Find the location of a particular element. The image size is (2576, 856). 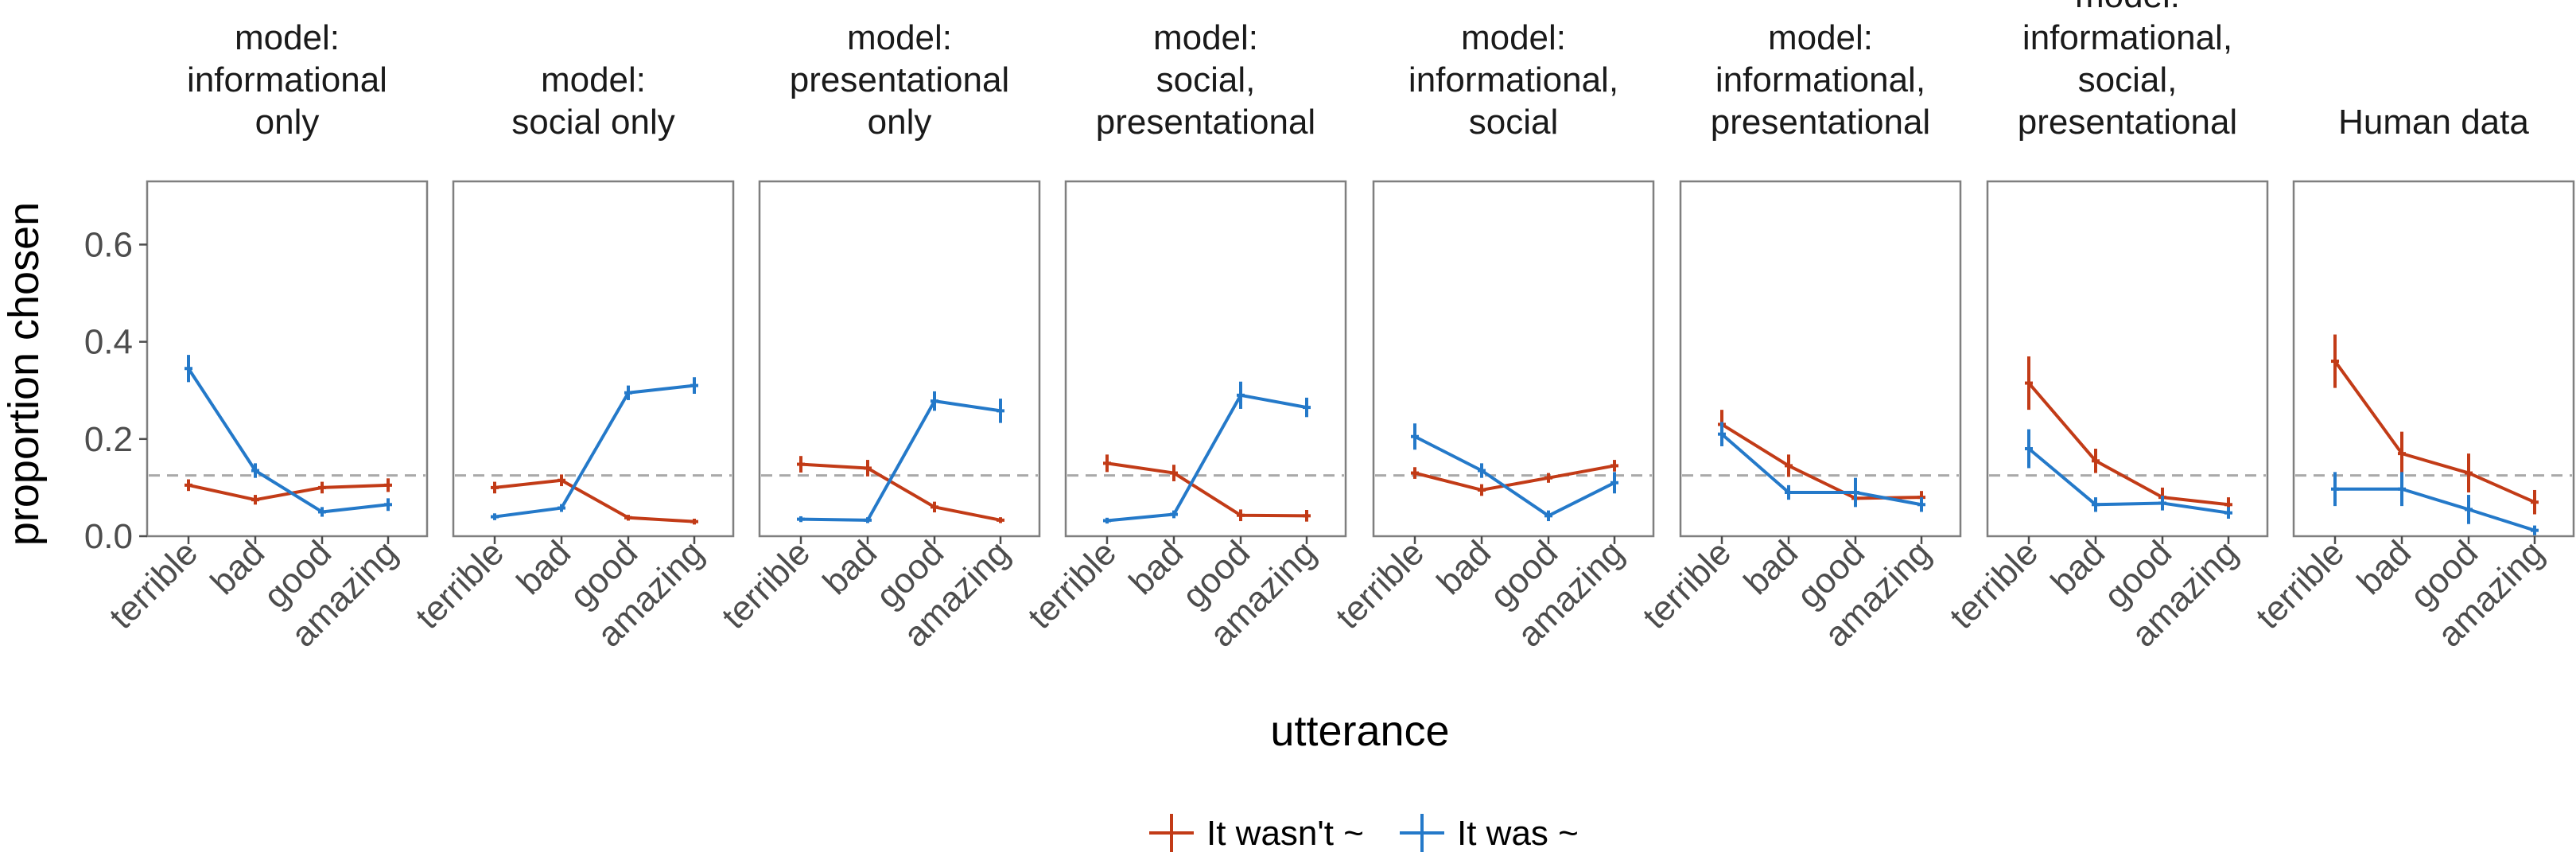

legend-item: It was ~ is located at coordinates (1489, 834).